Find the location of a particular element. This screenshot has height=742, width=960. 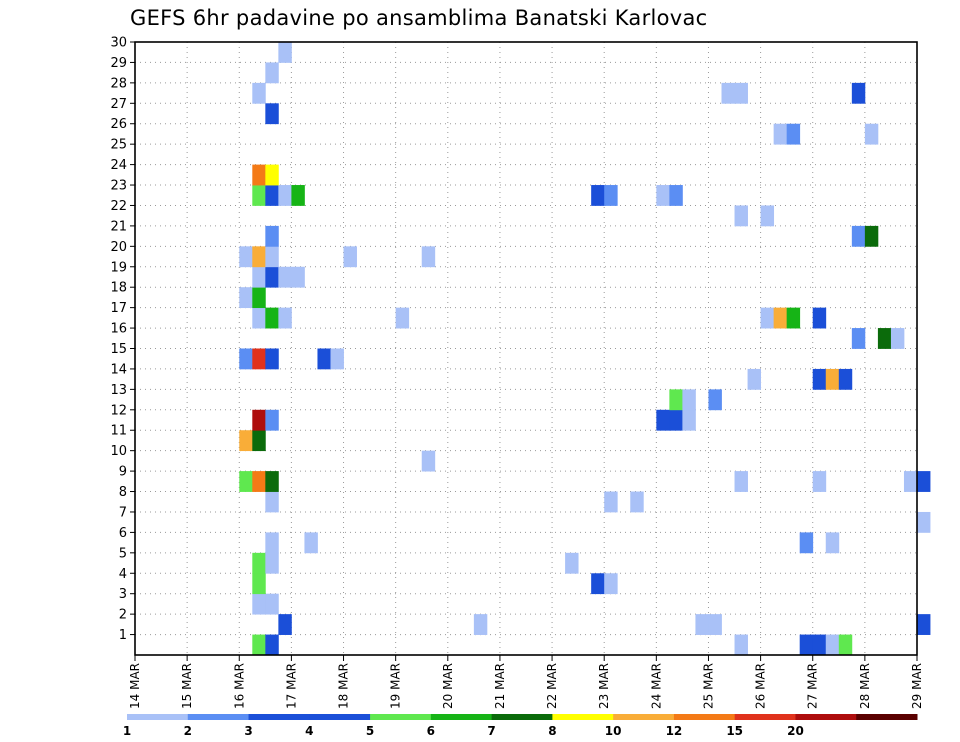

y-tick-label: 20 is located at coordinates (118, 247).